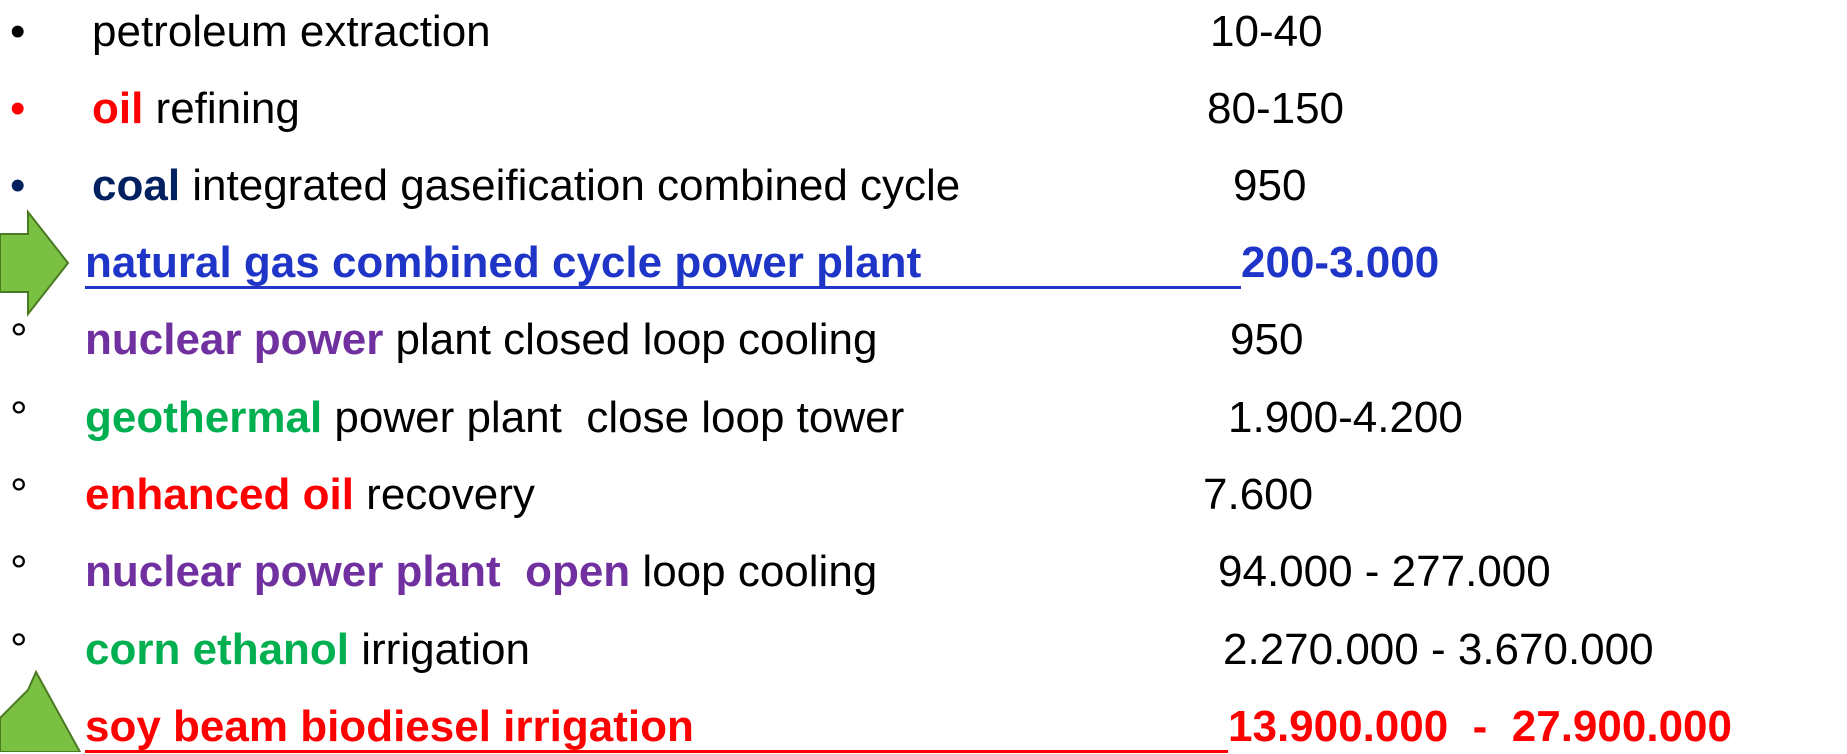 The height and width of the screenshot is (754, 1847). I want to click on label-highlight: oil, so click(118, 108).